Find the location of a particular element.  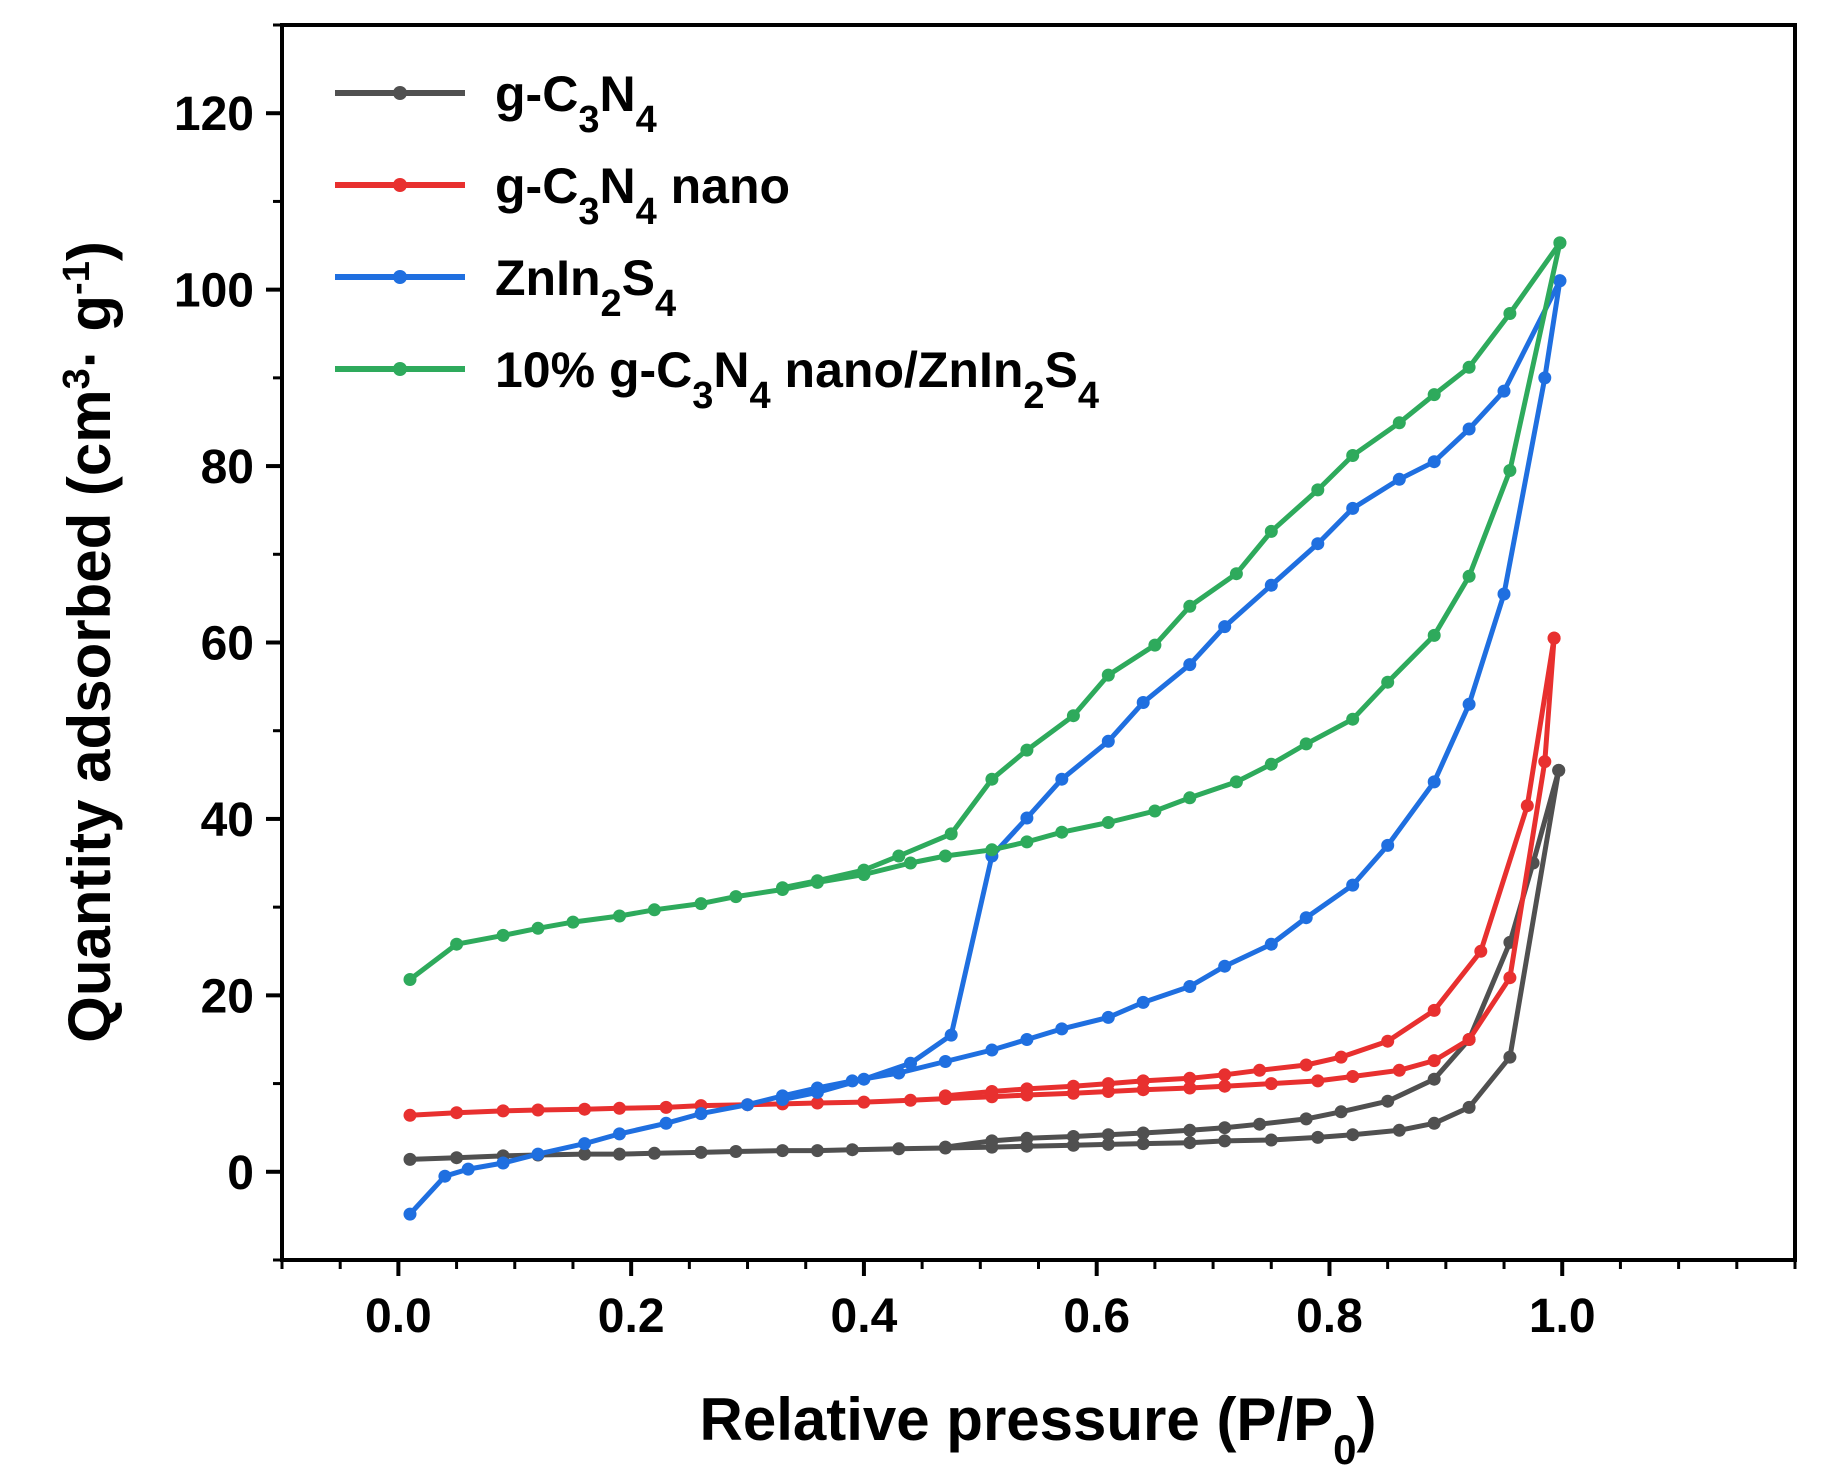

y-tick-label: 80 is located at coordinates (227, 467).